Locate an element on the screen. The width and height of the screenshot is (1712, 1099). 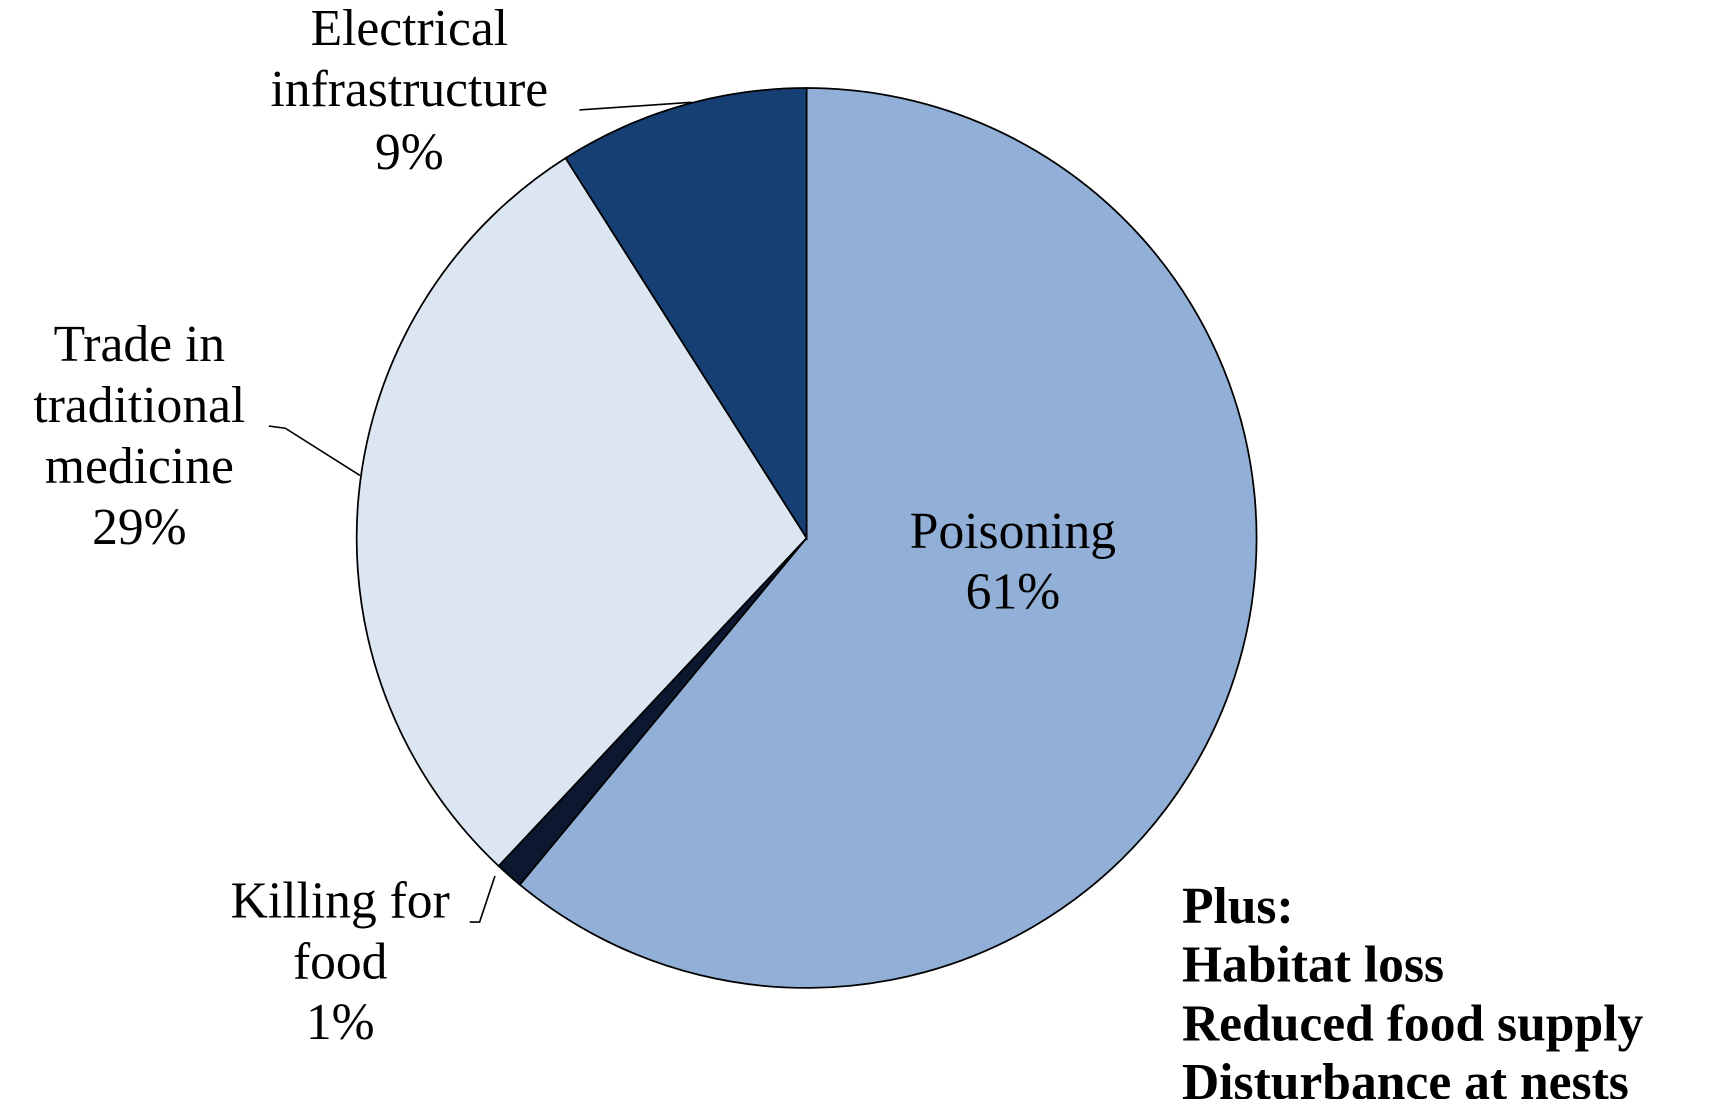
value-label: 9% is located at coordinates (409, 152).